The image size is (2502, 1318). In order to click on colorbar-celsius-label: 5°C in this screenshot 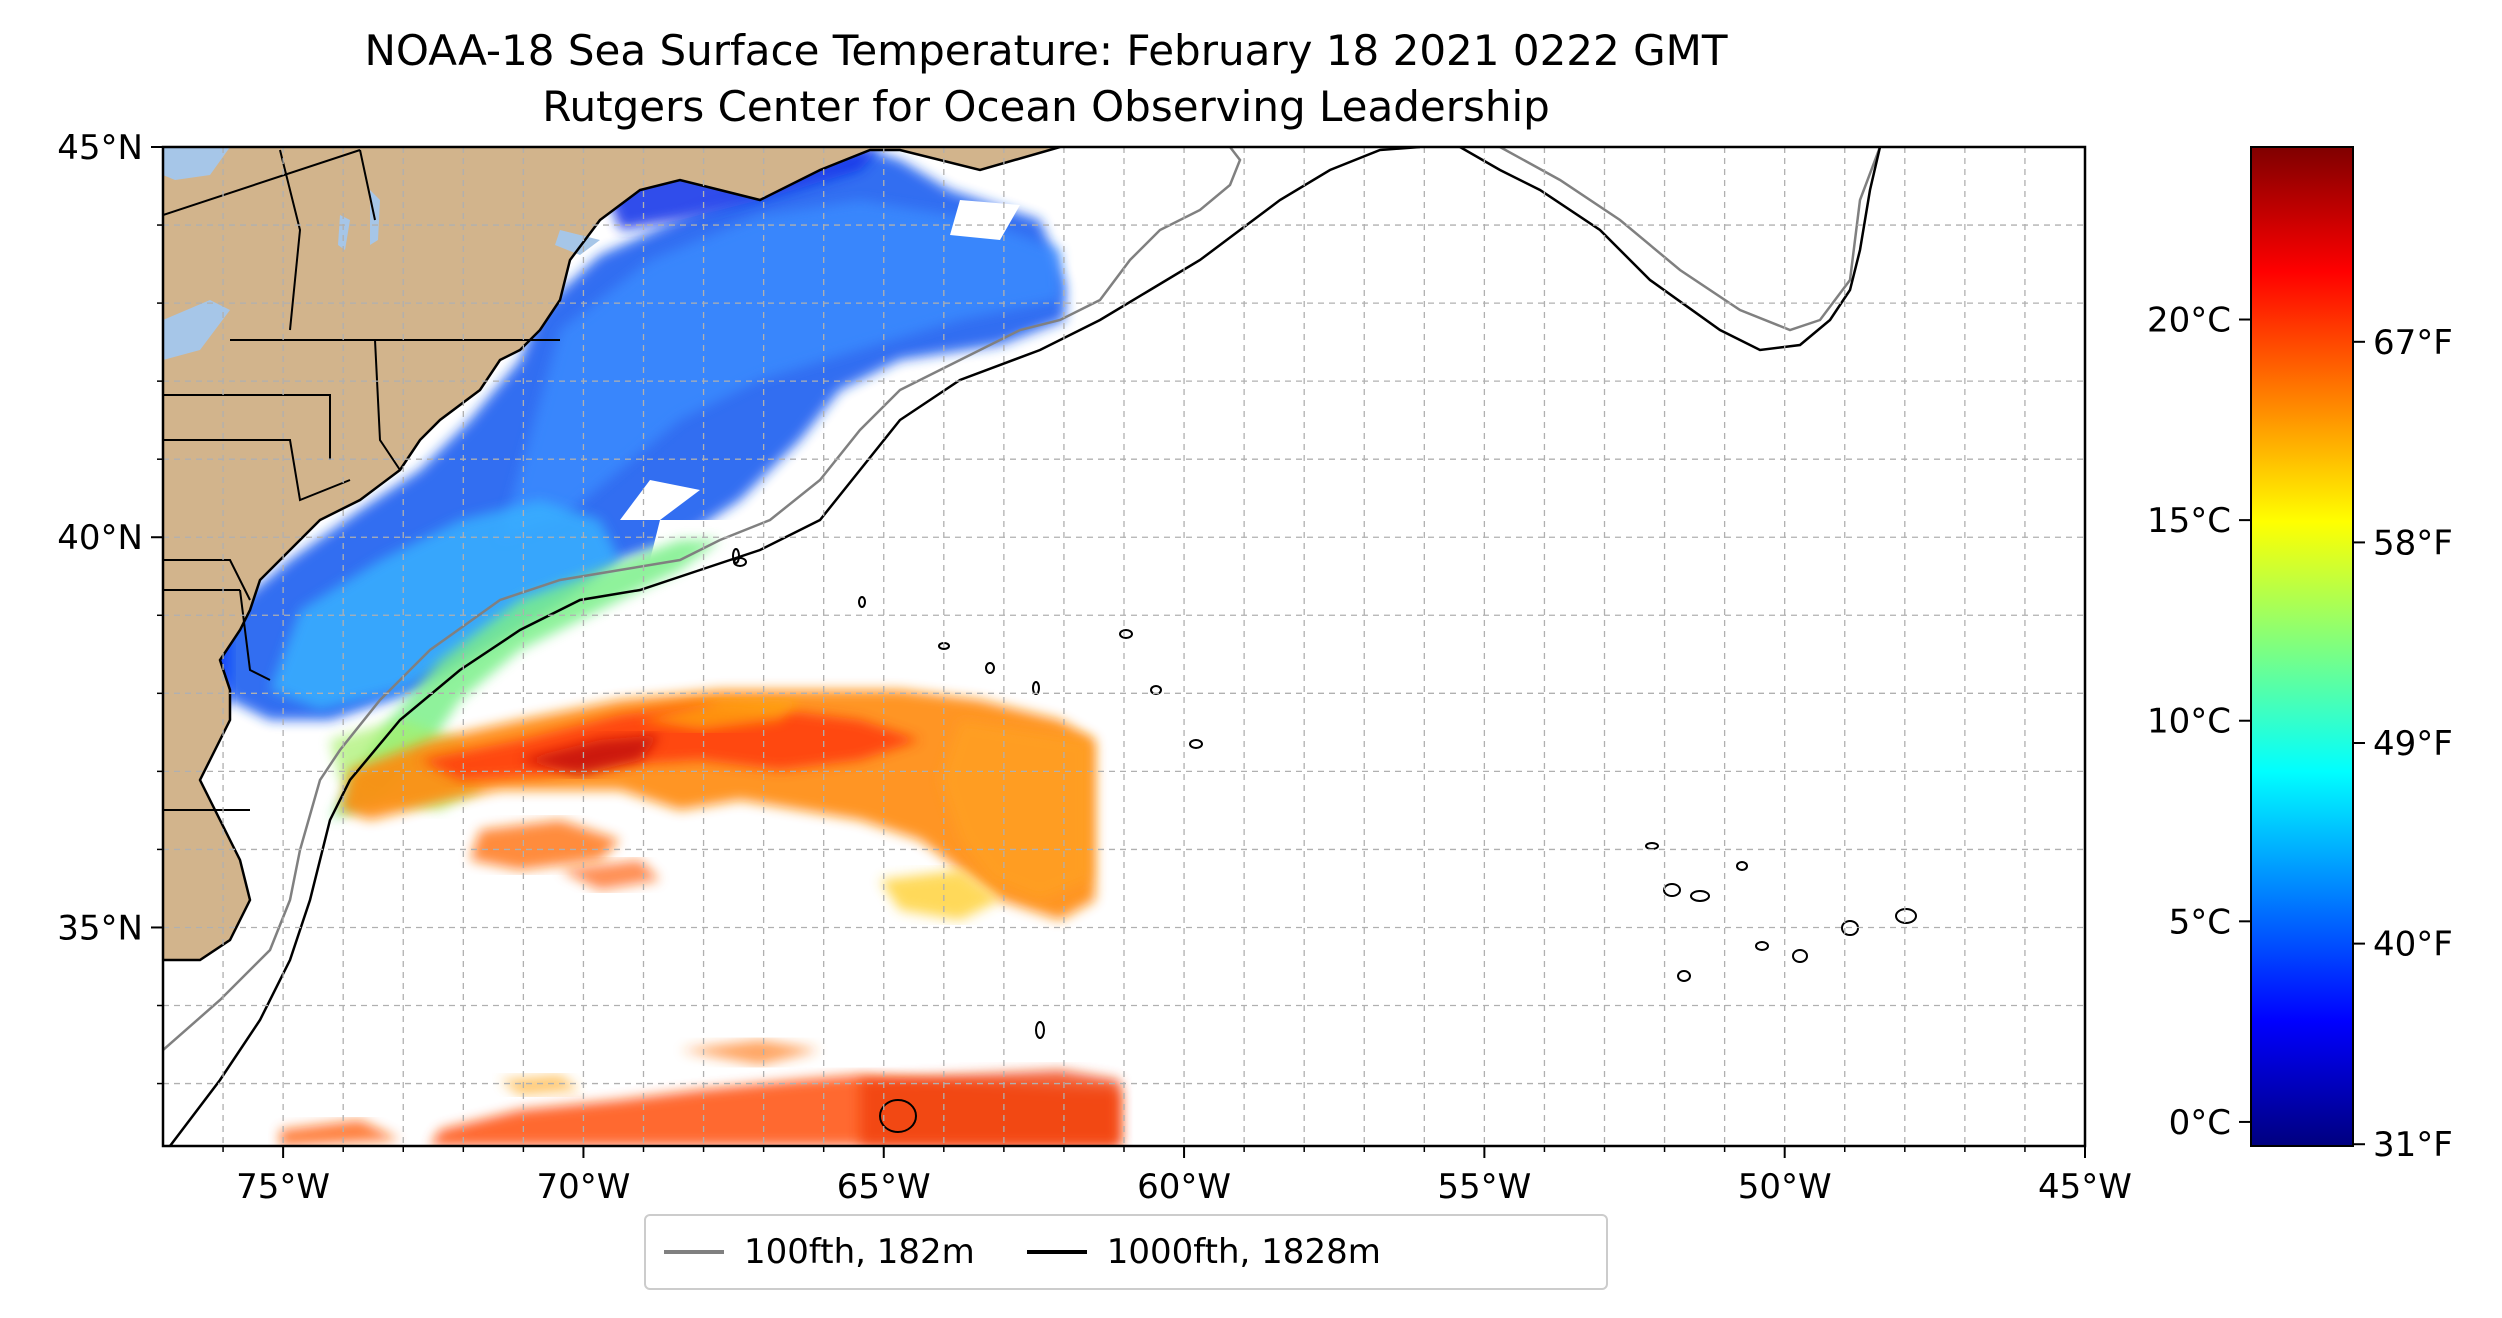, I will do `click(2200, 922)`.